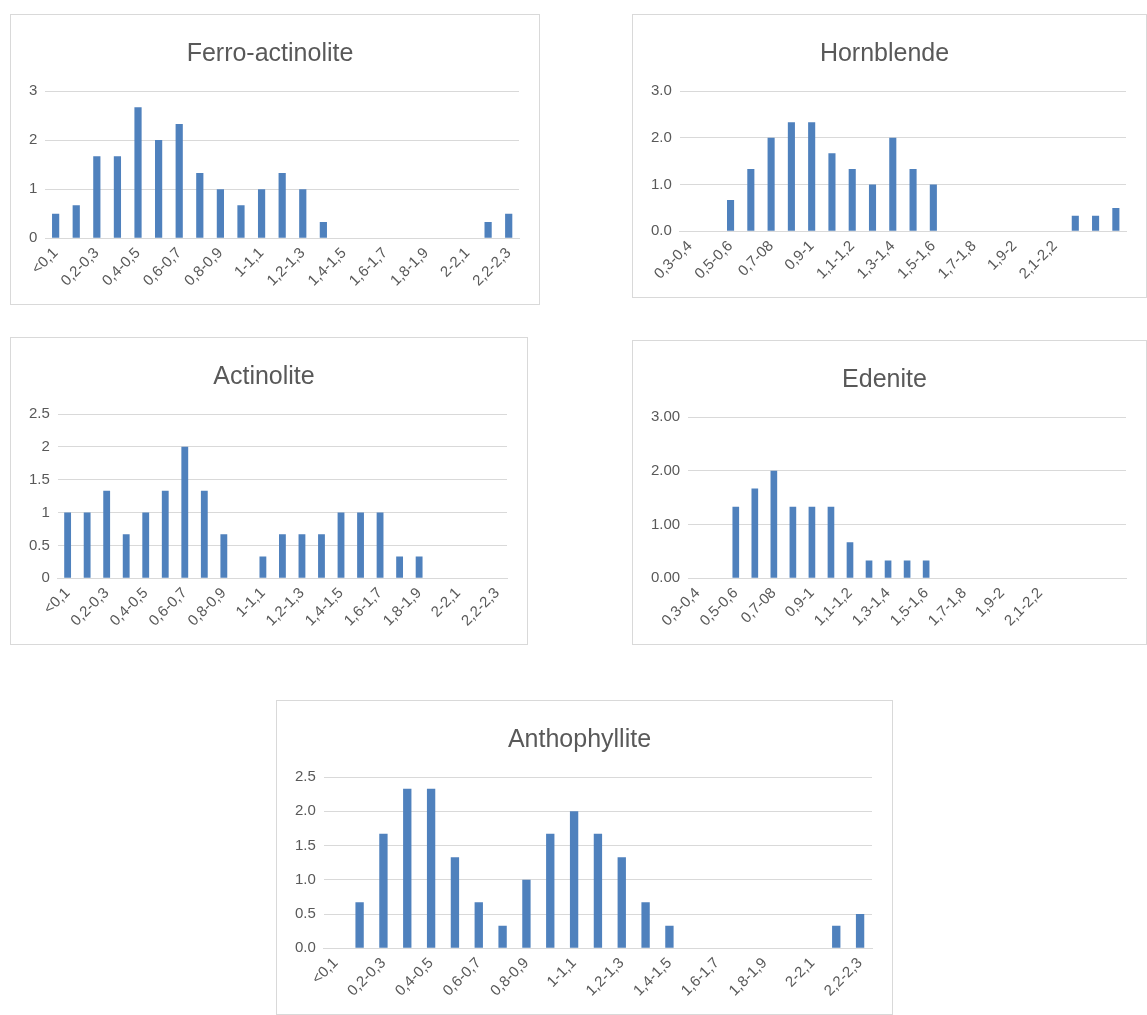 The width and height of the screenshot is (1147, 1015). What do you see at coordinates (33, 90) in the screenshot?
I see `y-tick-label: 3` at bounding box center [33, 90].